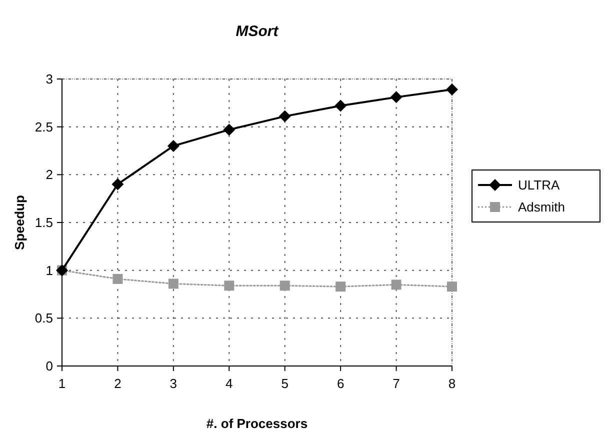 Image resolution: width=607 pixels, height=448 pixels. Describe the element at coordinates (49, 366) in the screenshot. I see `y-tick-label: 0` at that location.